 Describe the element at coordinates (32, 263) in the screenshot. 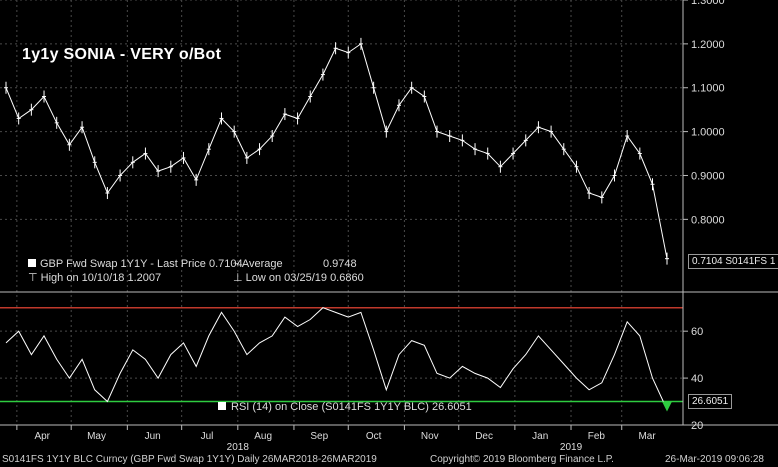

I see `legend-swatch` at that location.